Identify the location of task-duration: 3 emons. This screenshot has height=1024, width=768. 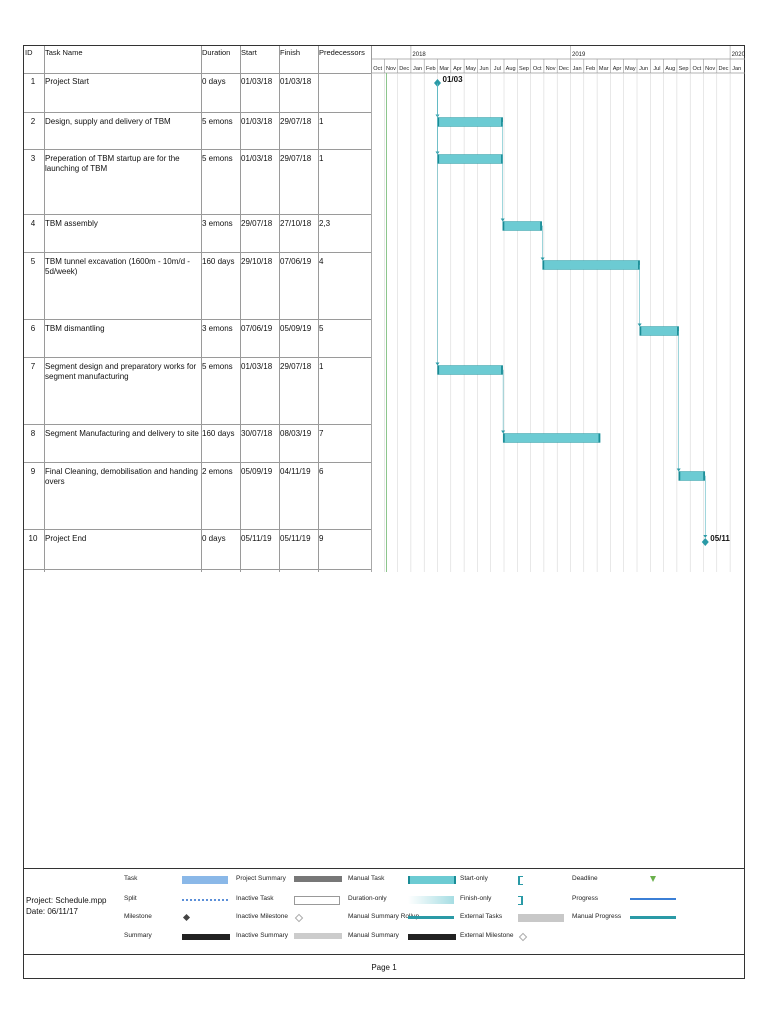
(217, 223).